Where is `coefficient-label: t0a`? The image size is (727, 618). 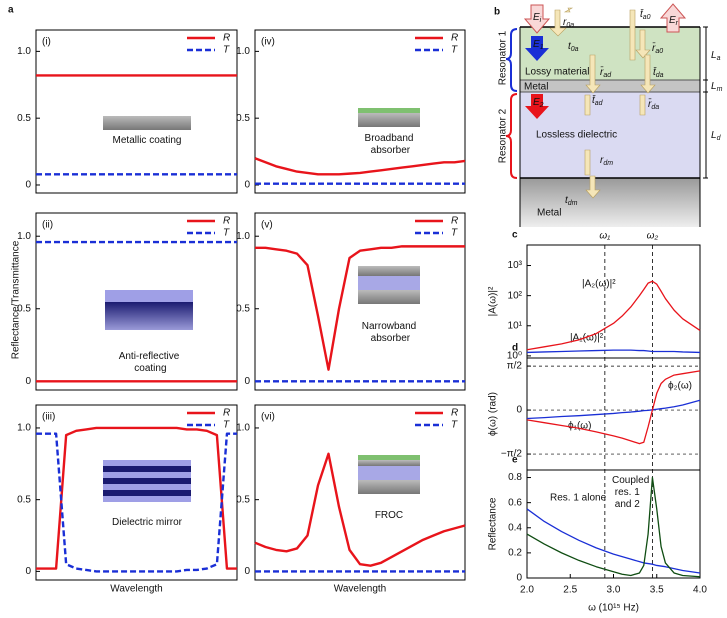 coefficient-label: t0a is located at coordinates (573, 47).